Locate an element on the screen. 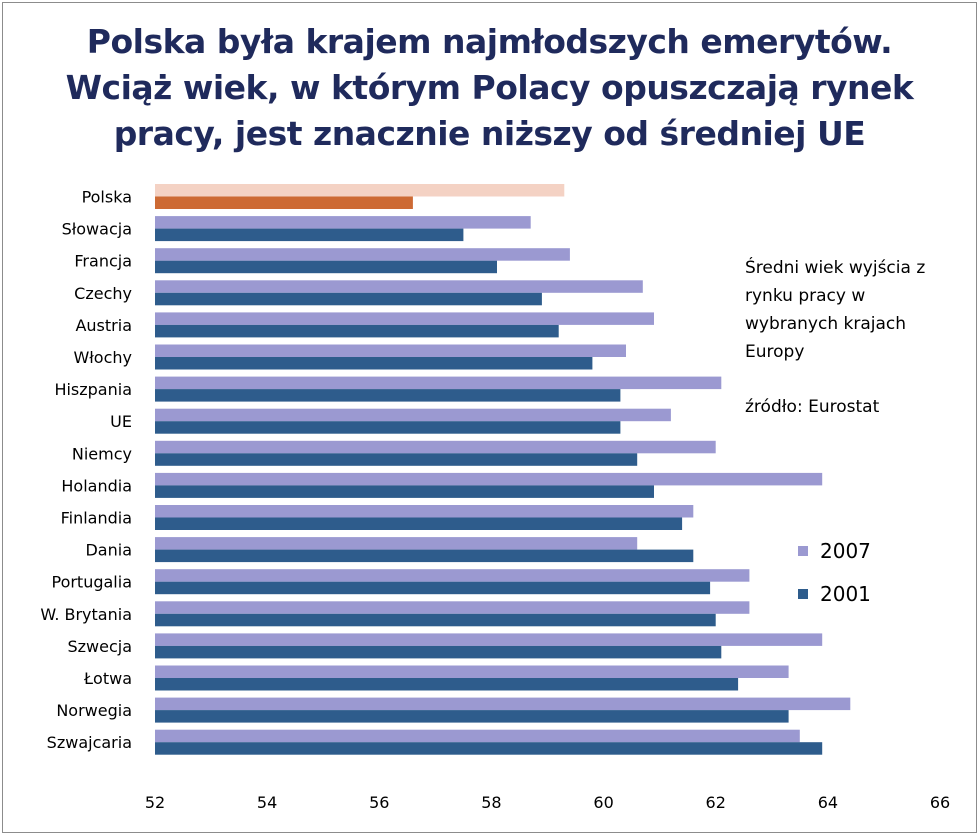 The image size is (979, 835). chart-note-line-2: rynku pracy w is located at coordinates (805, 296).